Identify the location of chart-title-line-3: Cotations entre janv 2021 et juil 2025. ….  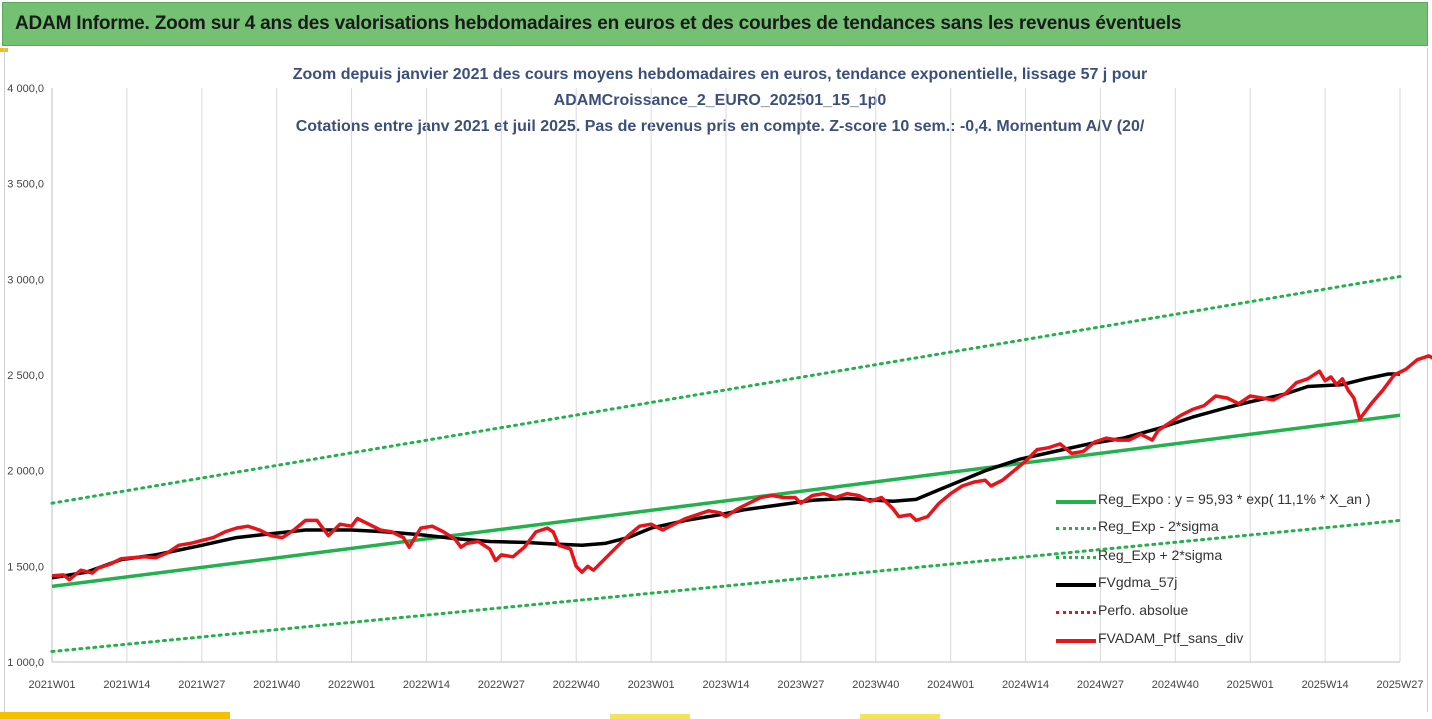
(720, 126).